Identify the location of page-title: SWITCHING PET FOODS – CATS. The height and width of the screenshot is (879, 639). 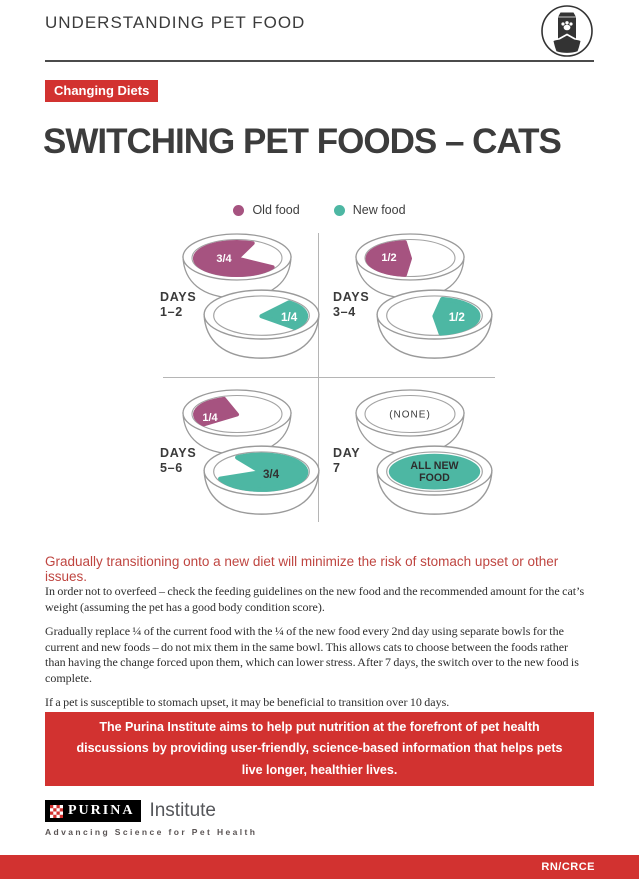
(302, 141).